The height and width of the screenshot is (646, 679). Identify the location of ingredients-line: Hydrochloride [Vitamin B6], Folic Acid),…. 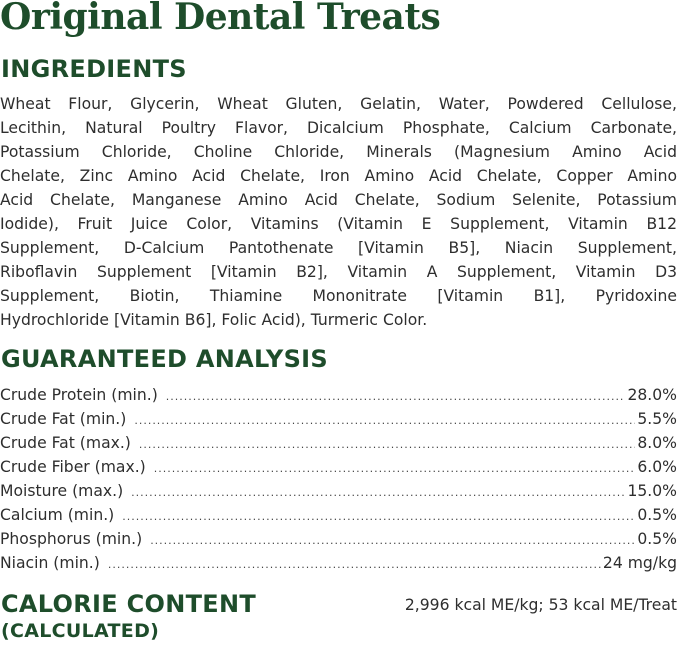
(214, 320).